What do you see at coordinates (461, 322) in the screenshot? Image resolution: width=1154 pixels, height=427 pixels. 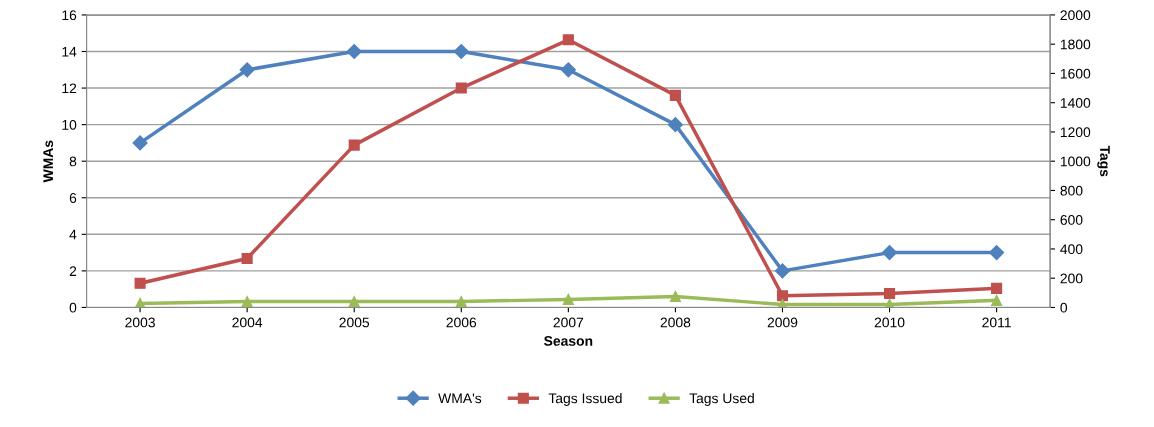 I see `x-tick-label: 2006` at bounding box center [461, 322].